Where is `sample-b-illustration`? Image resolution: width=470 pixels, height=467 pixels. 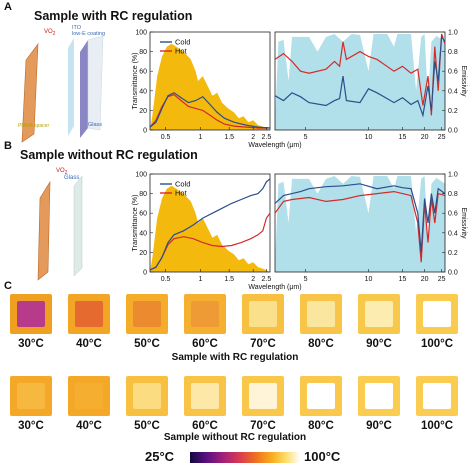 sample-b-illustration is located at coordinates (60, 228).